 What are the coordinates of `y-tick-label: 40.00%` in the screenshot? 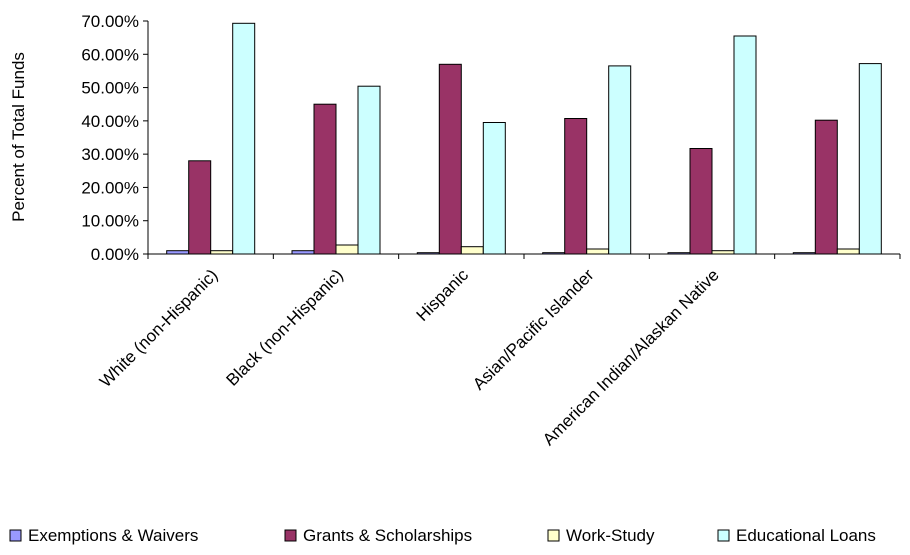 It's located at (110, 121).